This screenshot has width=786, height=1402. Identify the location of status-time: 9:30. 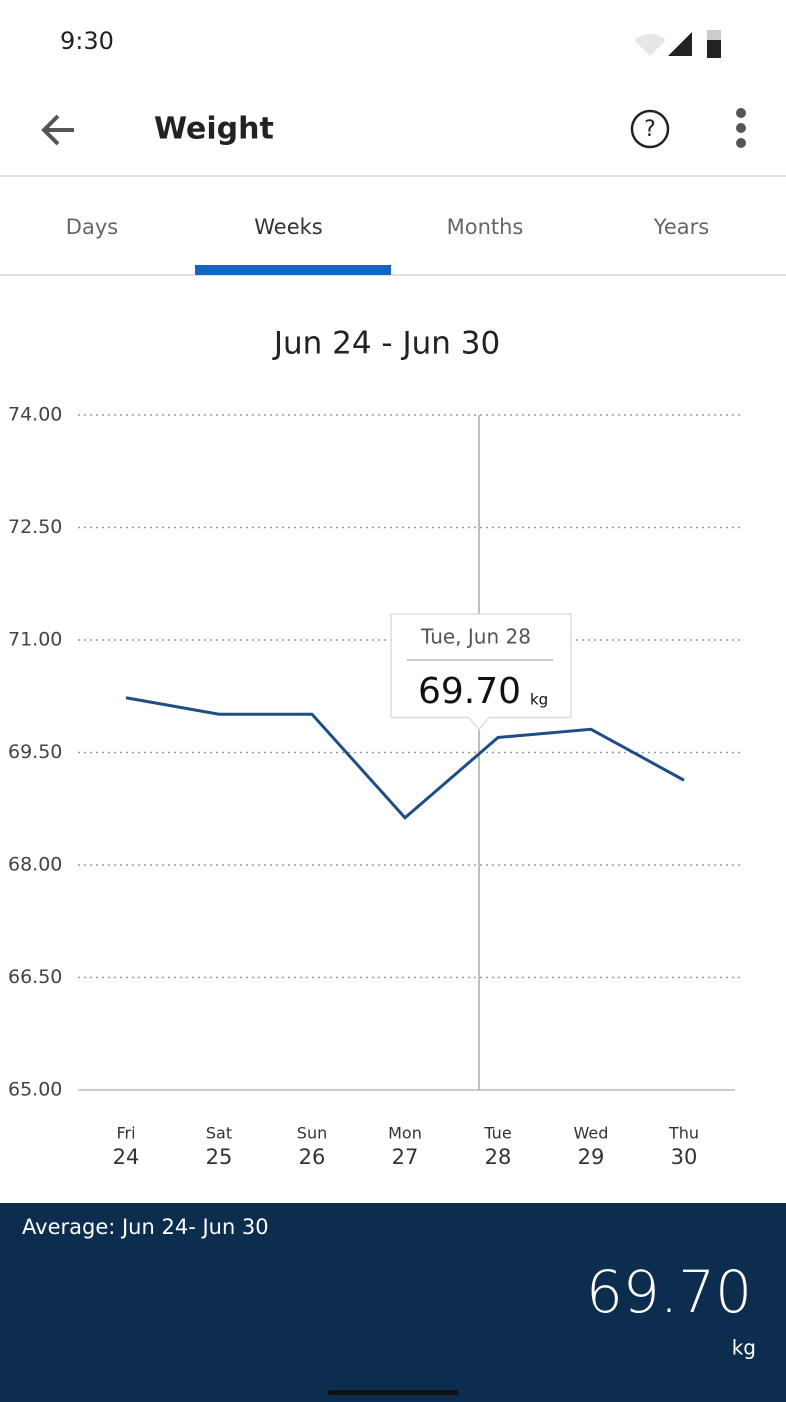
(87, 41).